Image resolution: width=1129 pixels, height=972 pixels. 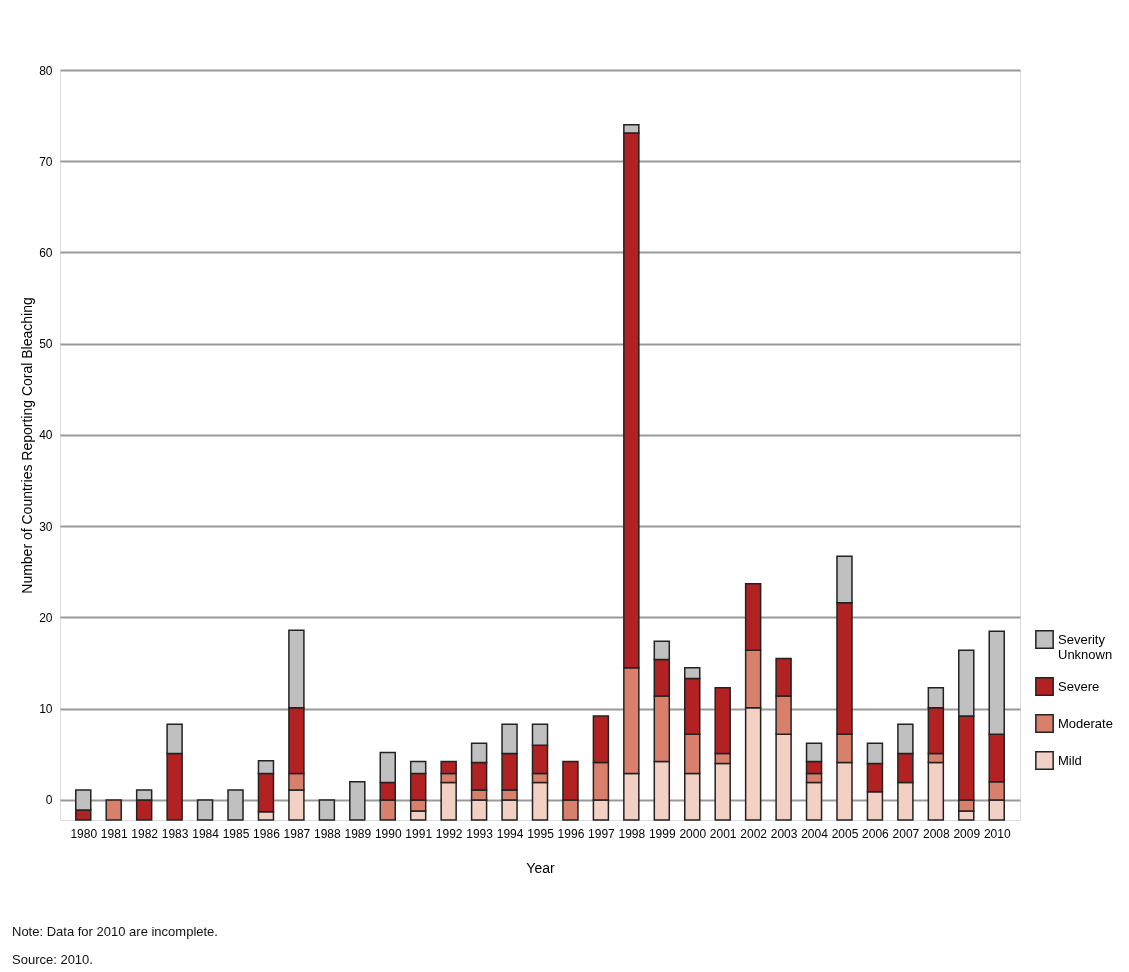 I want to click on x-tick-label: 2003, so click(x=784, y=833).